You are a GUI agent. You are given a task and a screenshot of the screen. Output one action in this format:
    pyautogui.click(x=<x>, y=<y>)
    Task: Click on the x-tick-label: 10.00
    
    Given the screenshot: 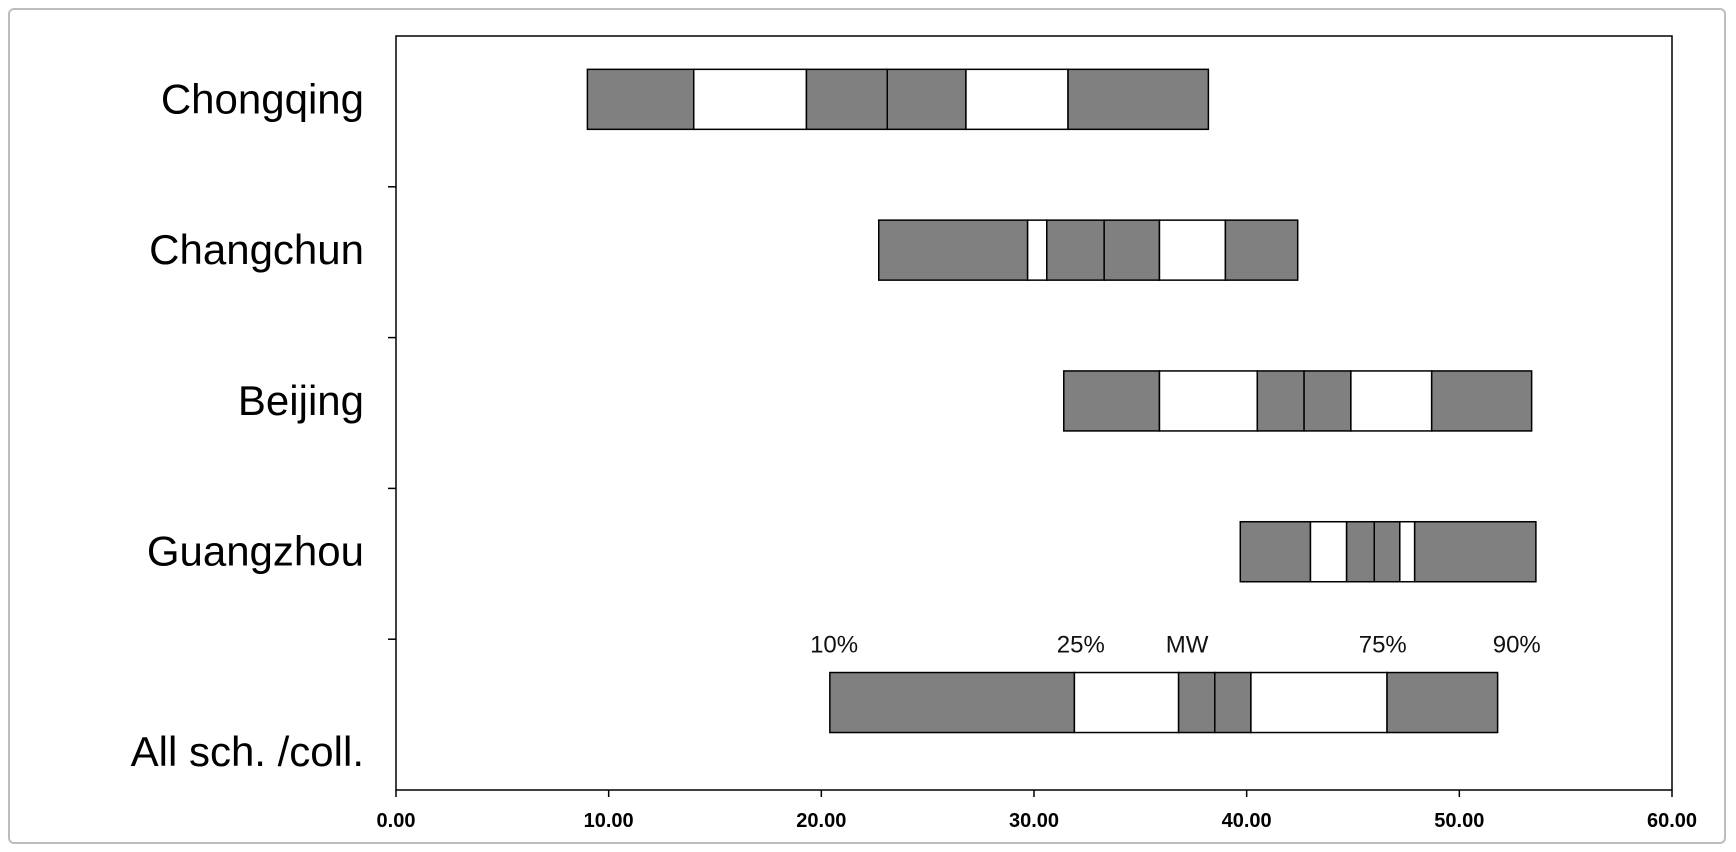 What is the action you would take?
    pyautogui.click(x=609, y=821)
    